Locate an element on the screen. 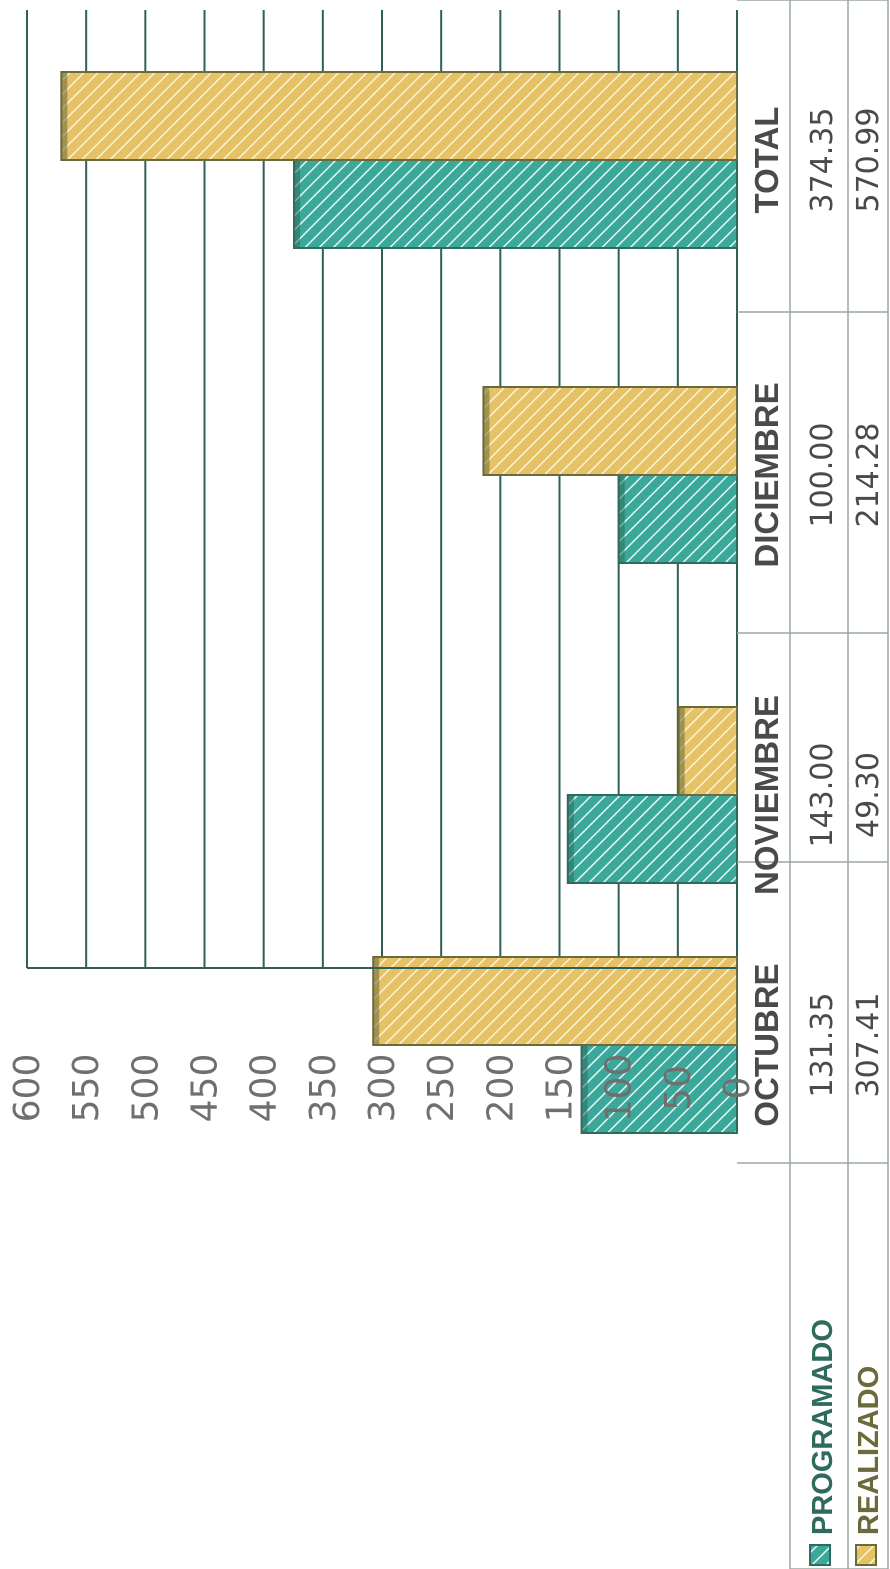 The height and width of the screenshot is (1569, 890). bar-realizado-noviembre is located at coordinates (708, 751).